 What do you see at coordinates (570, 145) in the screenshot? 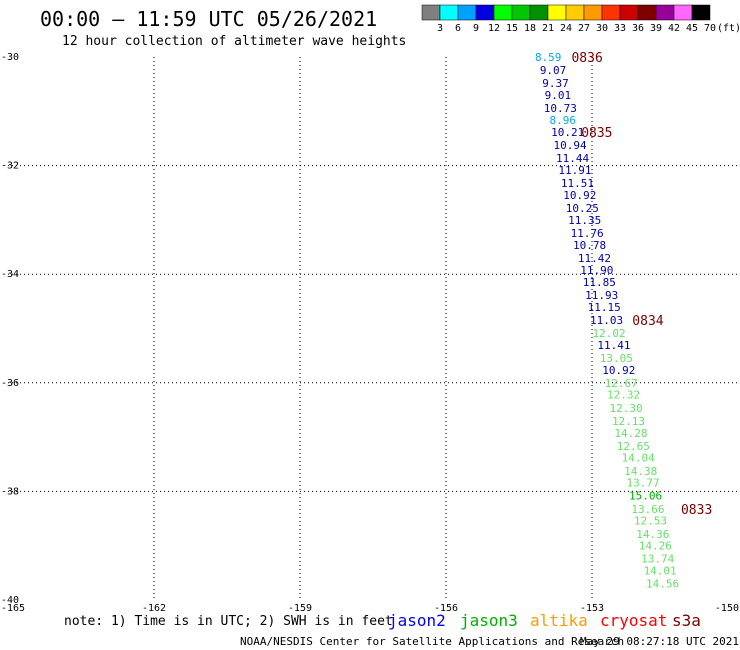
I see `swh-value: 10.94` at bounding box center [570, 145].